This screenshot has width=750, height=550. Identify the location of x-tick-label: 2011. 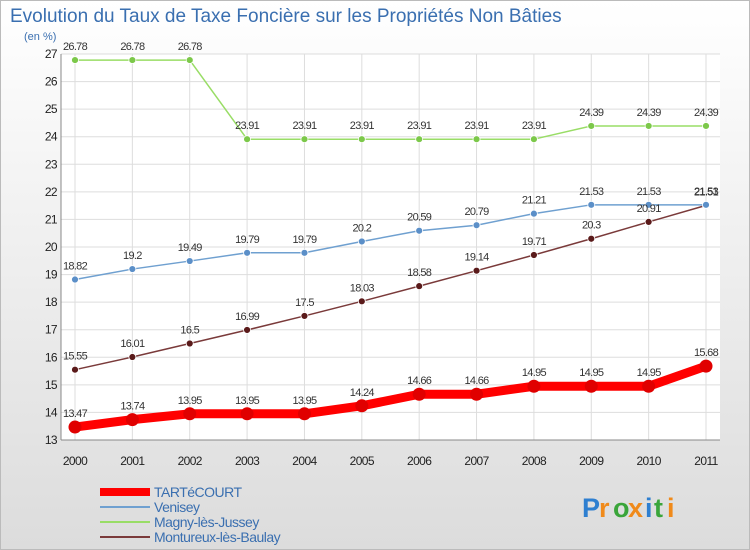
(706, 461).